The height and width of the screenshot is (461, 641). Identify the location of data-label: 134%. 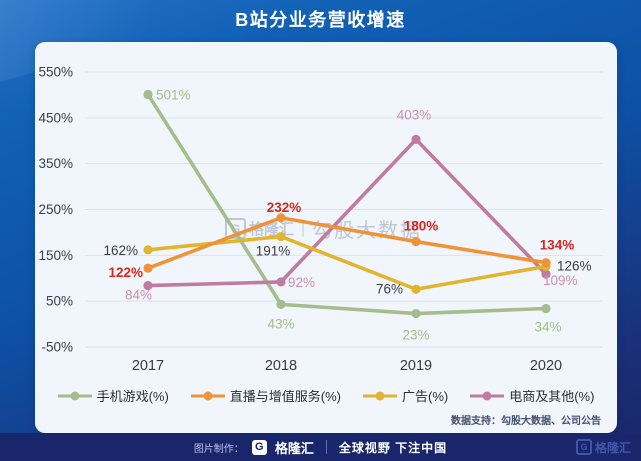
(557, 245).